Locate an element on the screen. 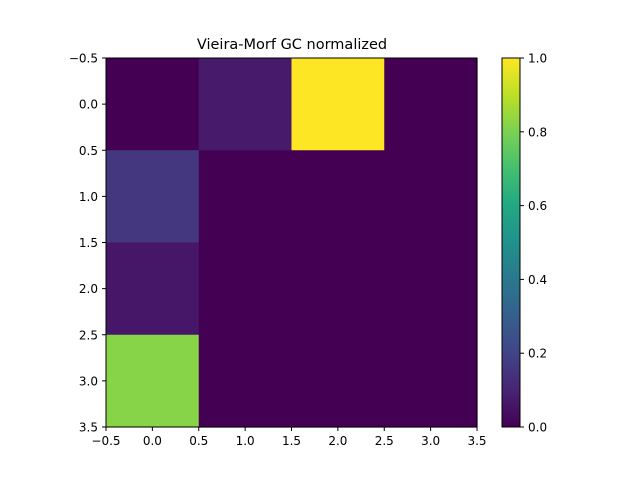 The width and height of the screenshot is (640, 480). x-tick-label: 3.5 is located at coordinates (476, 441).